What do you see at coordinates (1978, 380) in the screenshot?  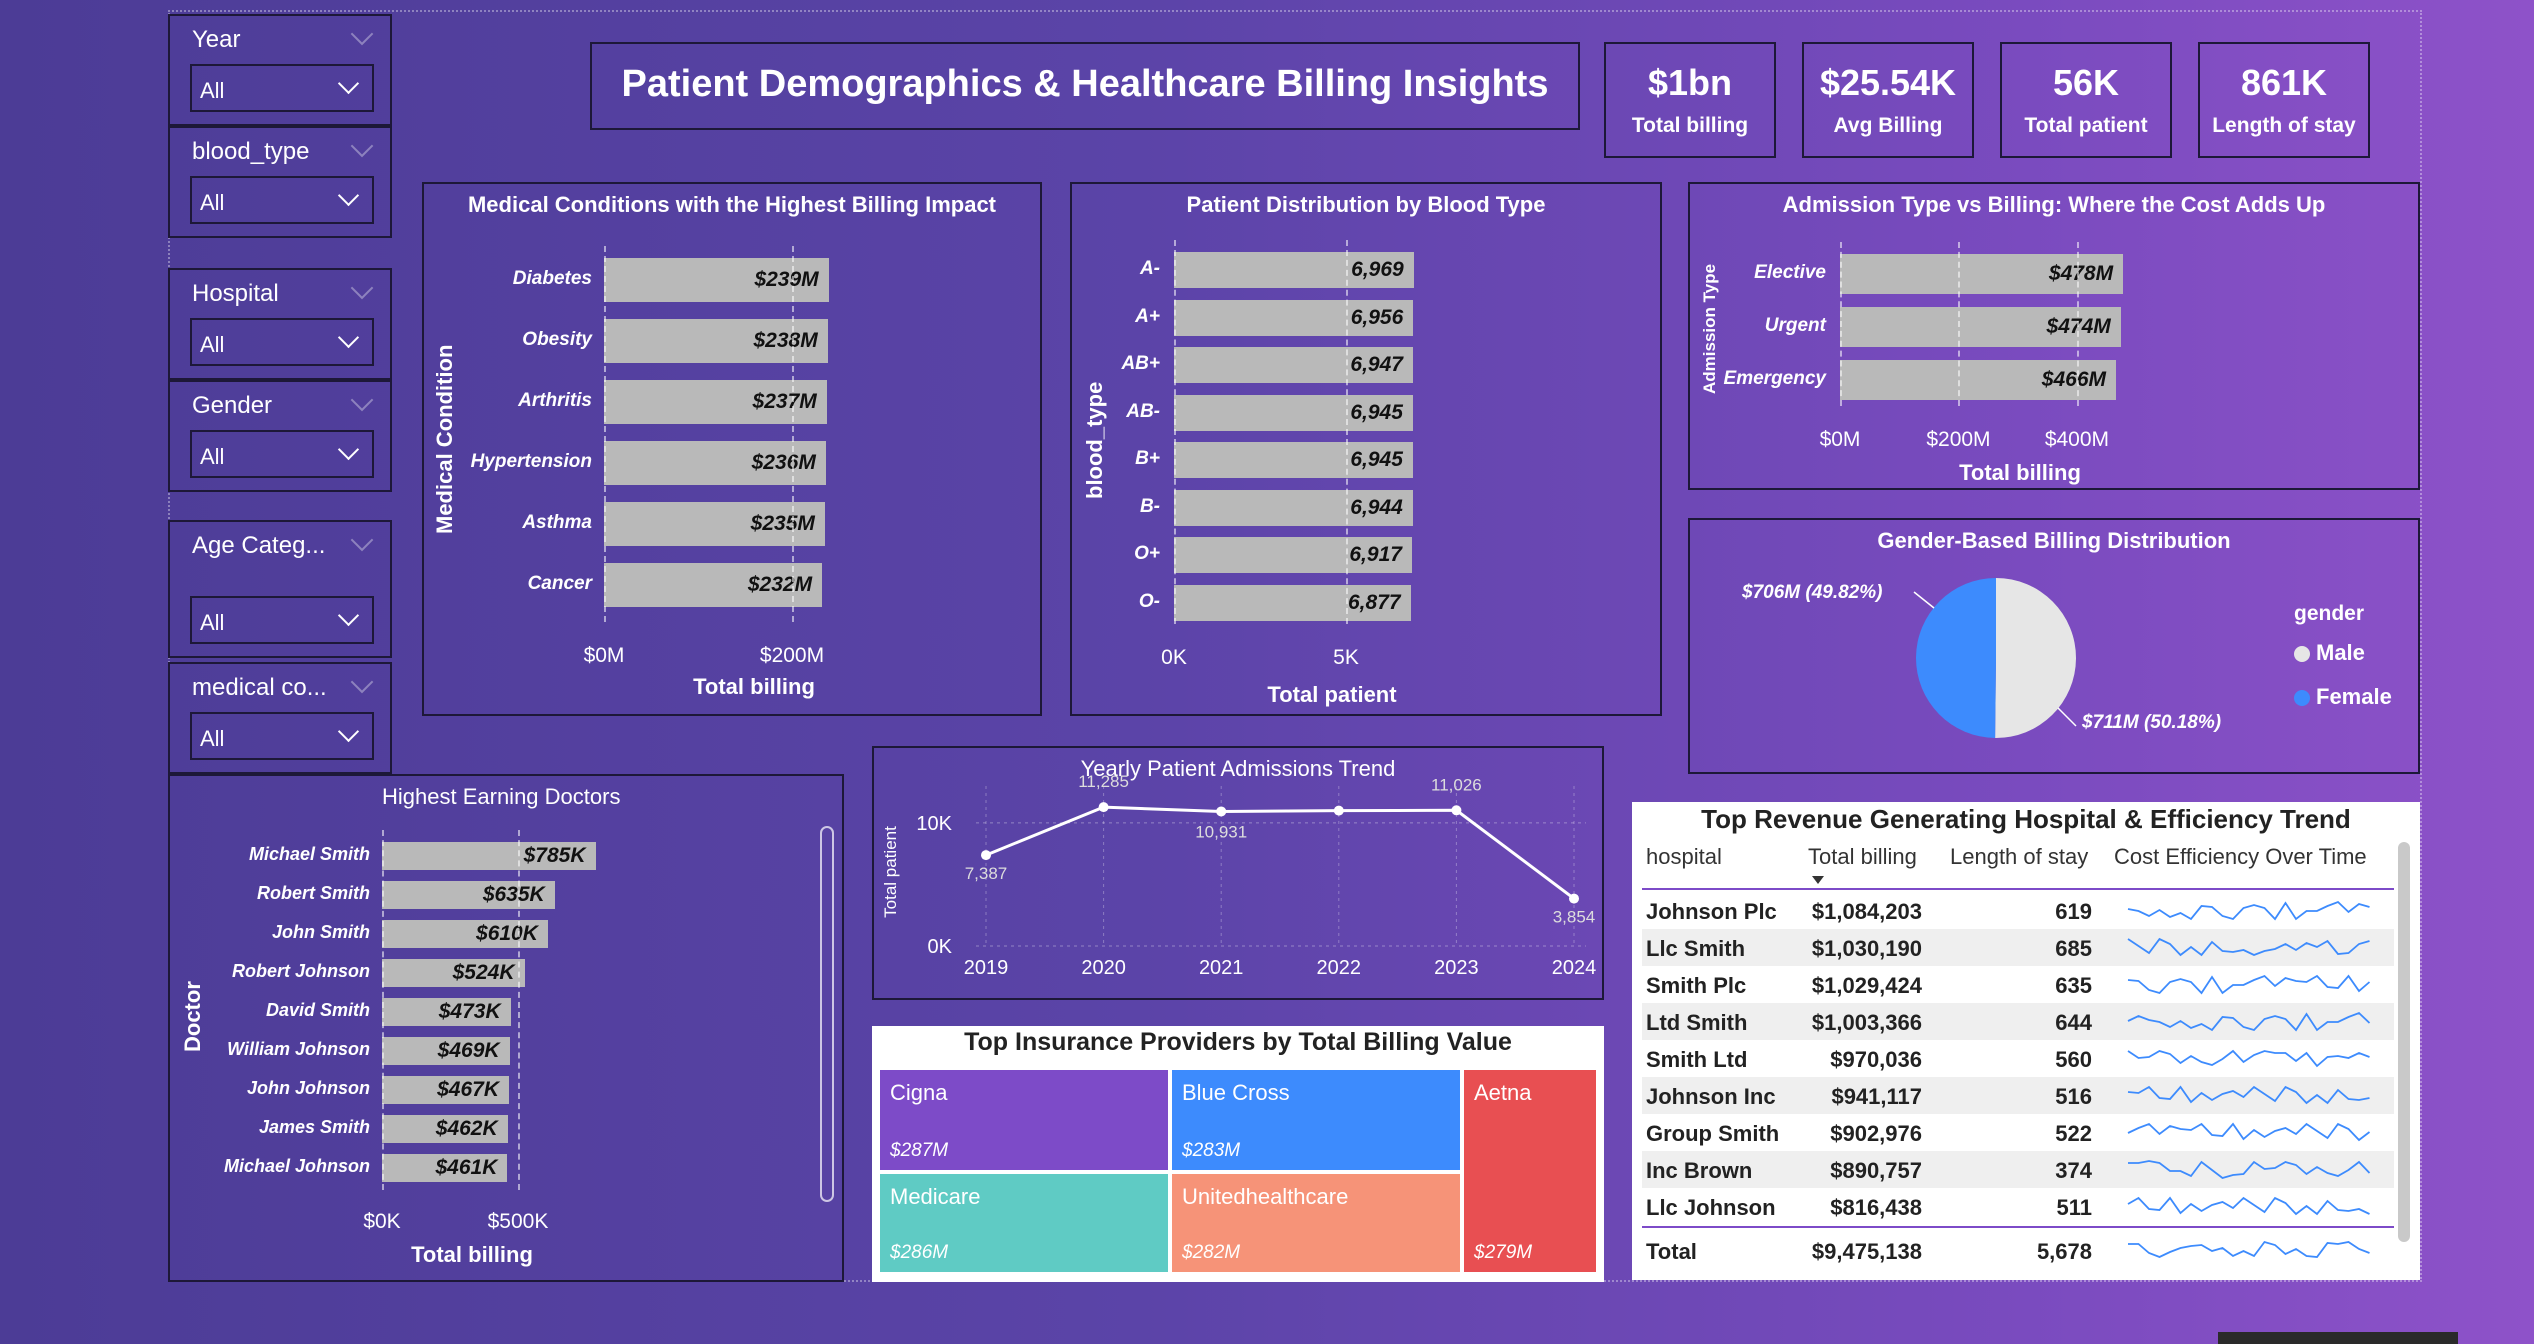 I see `bar: $466M` at bounding box center [1978, 380].